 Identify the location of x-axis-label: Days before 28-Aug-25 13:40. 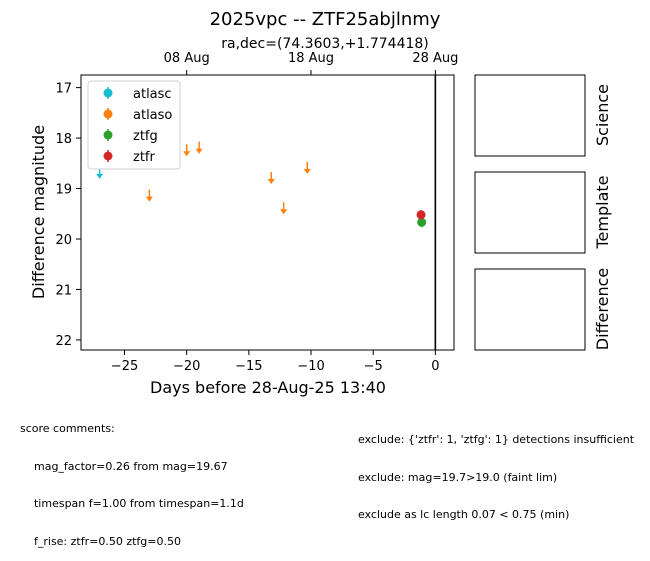
(268, 387).